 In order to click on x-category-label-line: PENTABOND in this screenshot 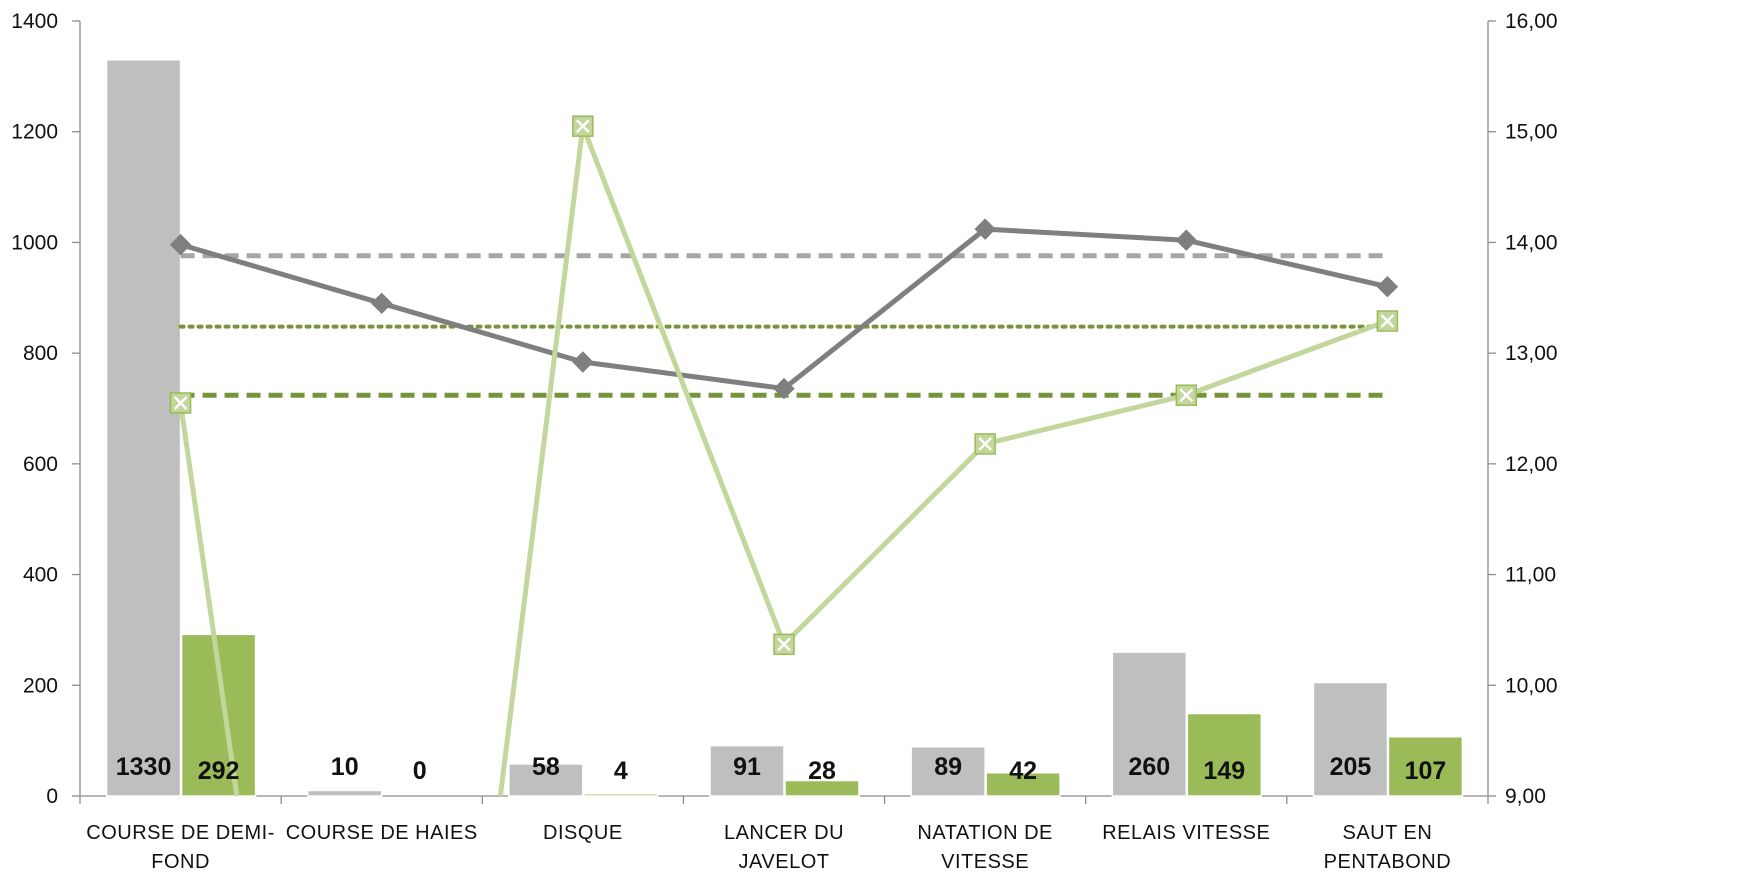, I will do `click(1387, 862)`.